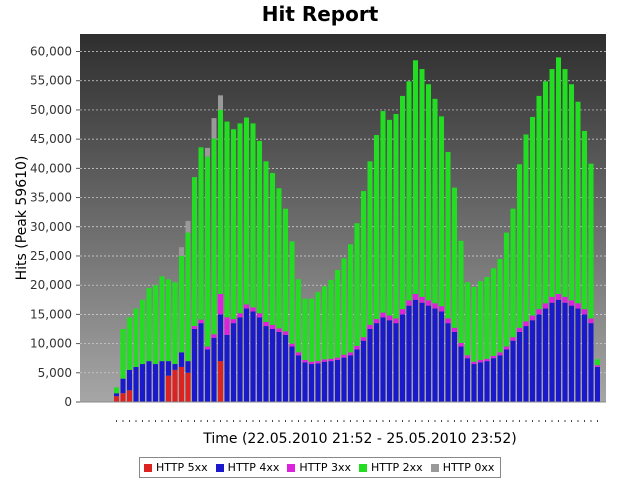 Image resolution: width=640 pixels, height=480 pixels. What do you see at coordinates (391, 467) in the screenshot?
I see `legend-item: HTTP 2xx` at bounding box center [391, 467].